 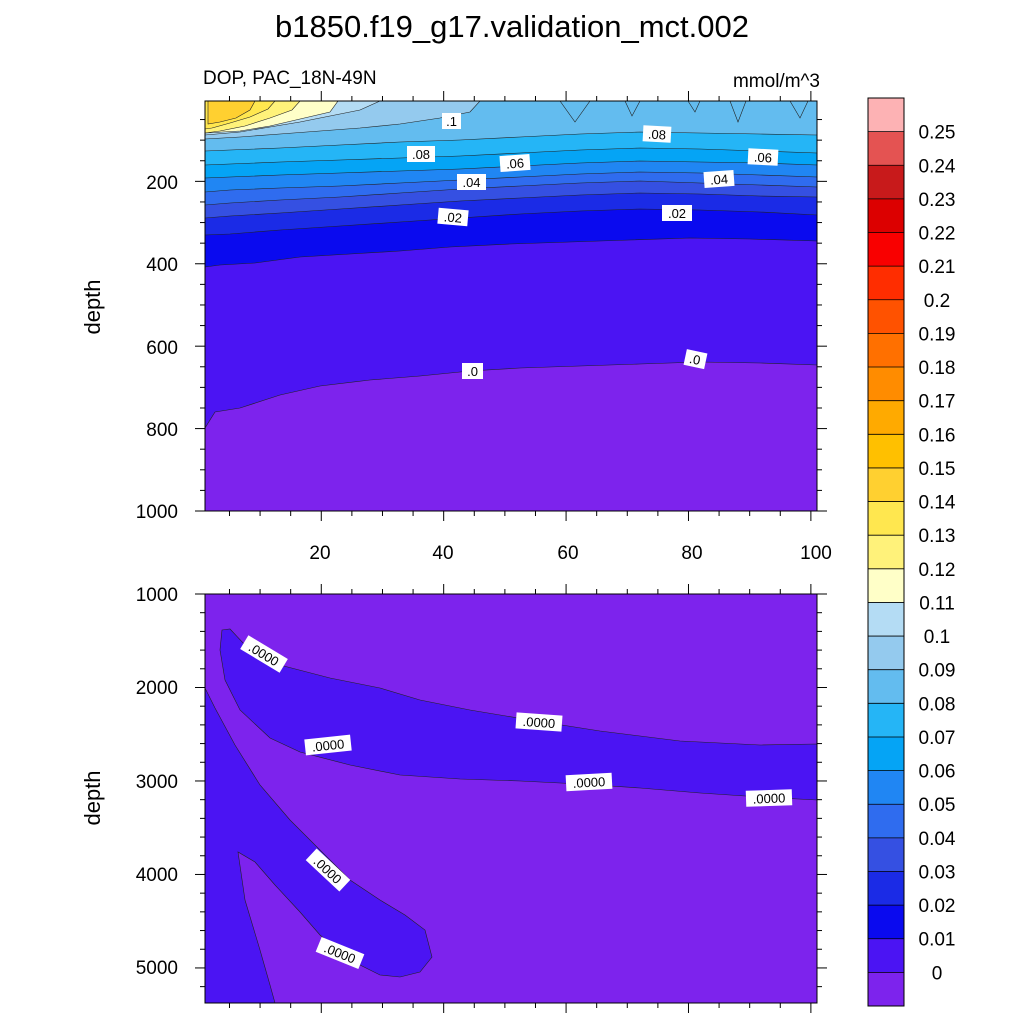 What do you see at coordinates (162, 265) in the screenshot?
I see `y-tick-label: 400` at bounding box center [162, 265].